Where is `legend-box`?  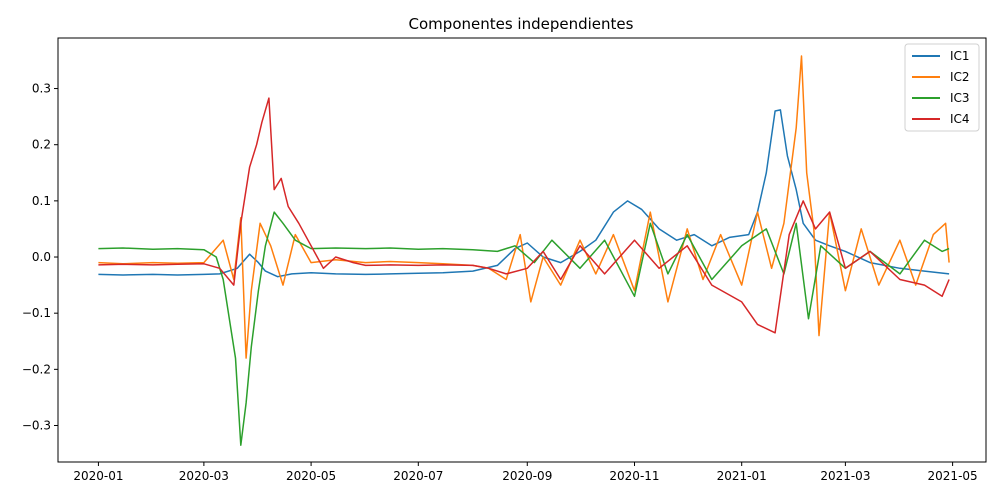
legend-box is located at coordinates (942, 87).